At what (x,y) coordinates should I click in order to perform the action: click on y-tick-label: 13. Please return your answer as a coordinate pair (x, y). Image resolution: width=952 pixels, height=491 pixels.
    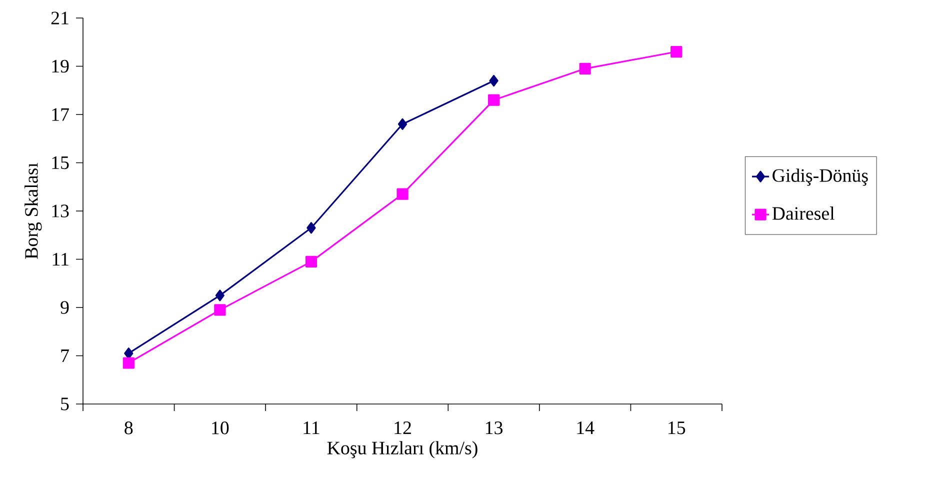
    Looking at the image, I should click on (60, 211).